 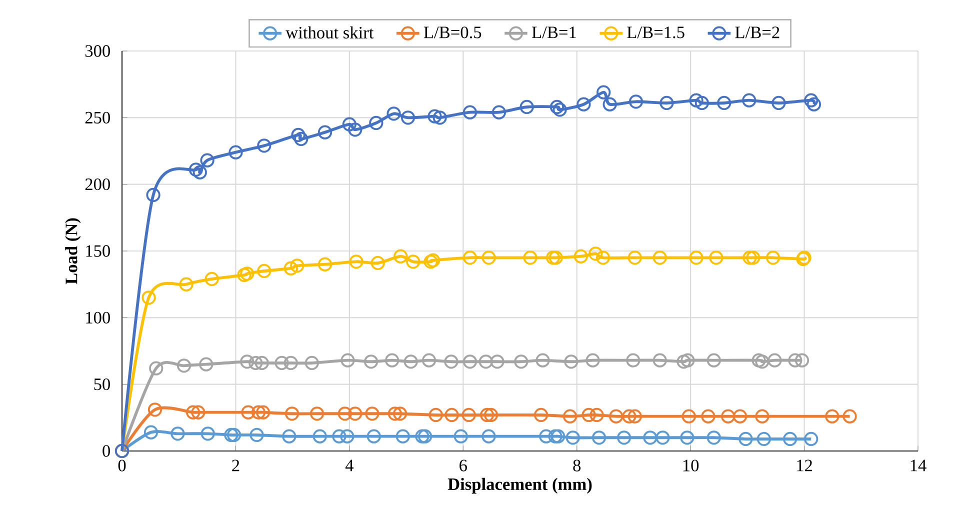 What do you see at coordinates (97, 118) in the screenshot?
I see `y-tick-label: 250` at bounding box center [97, 118].